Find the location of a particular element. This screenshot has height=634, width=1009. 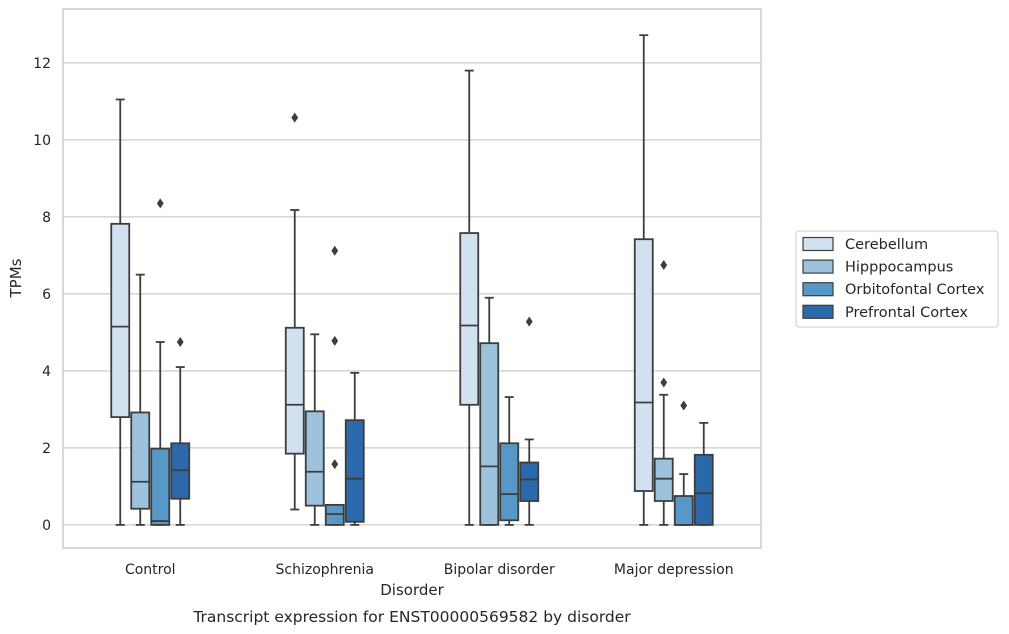

y-axis-label: TPMs is located at coordinates (16, 278).